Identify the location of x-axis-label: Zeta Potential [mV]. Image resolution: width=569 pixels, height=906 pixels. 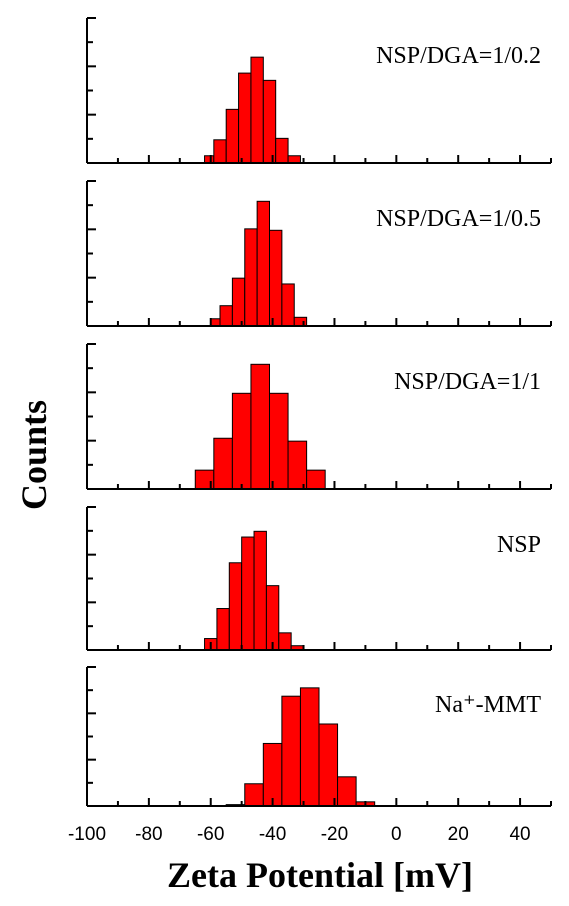
(320, 875).